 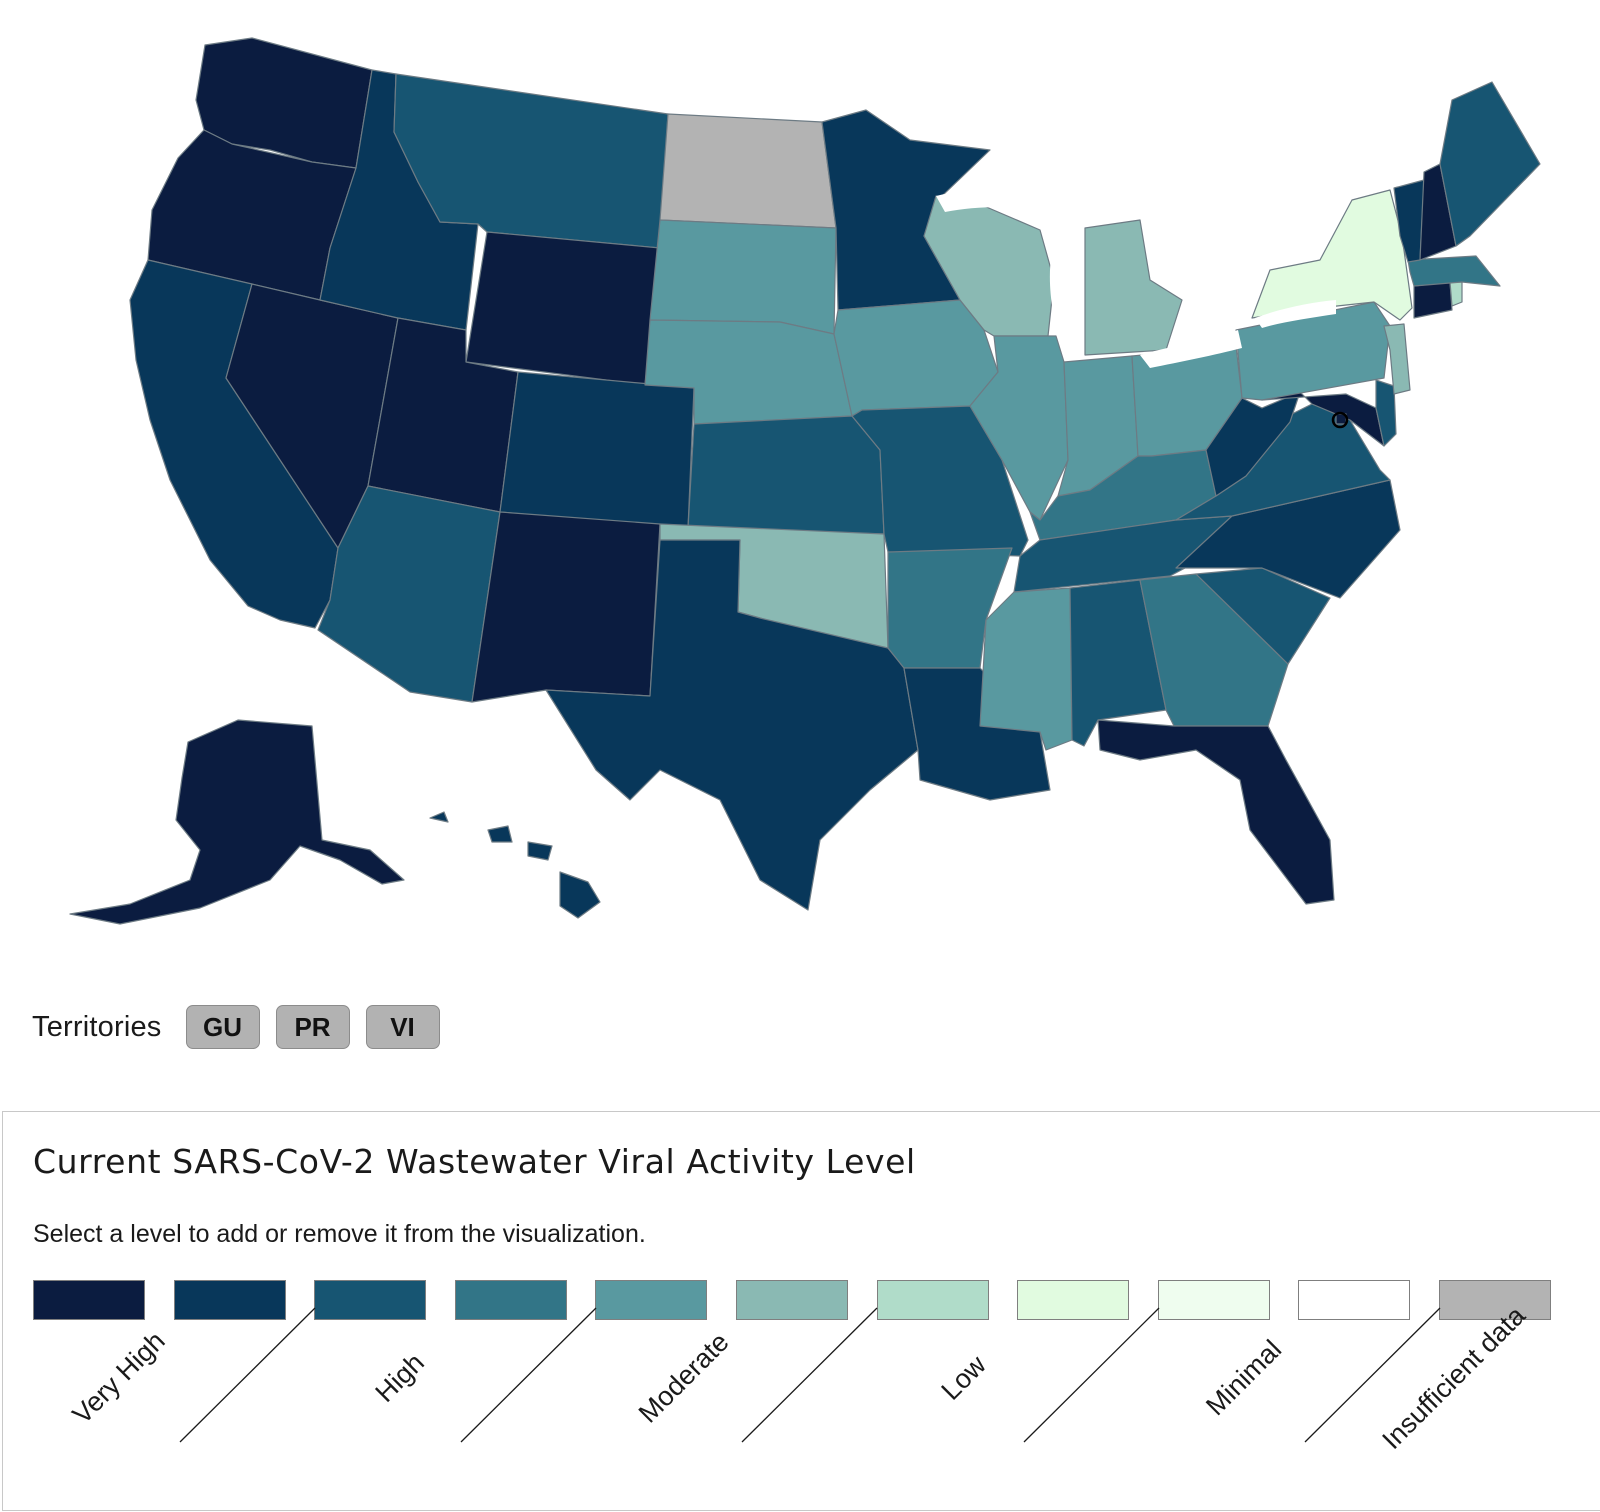 I want to click on territory-button-pr: PR, so click(x=312, y=1027).